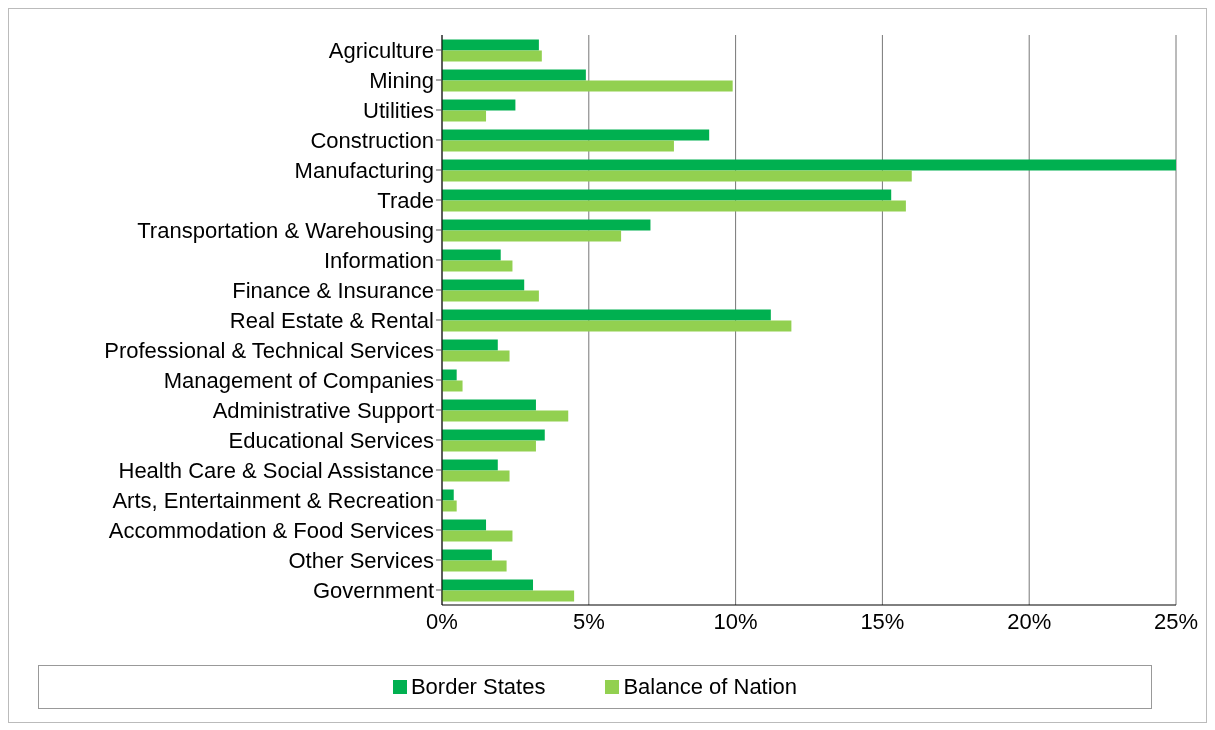  What do you see at coordinates (735, 621) in the screenshot?
I see `x-tick-label: 10%` at bounding box center [735, 621].